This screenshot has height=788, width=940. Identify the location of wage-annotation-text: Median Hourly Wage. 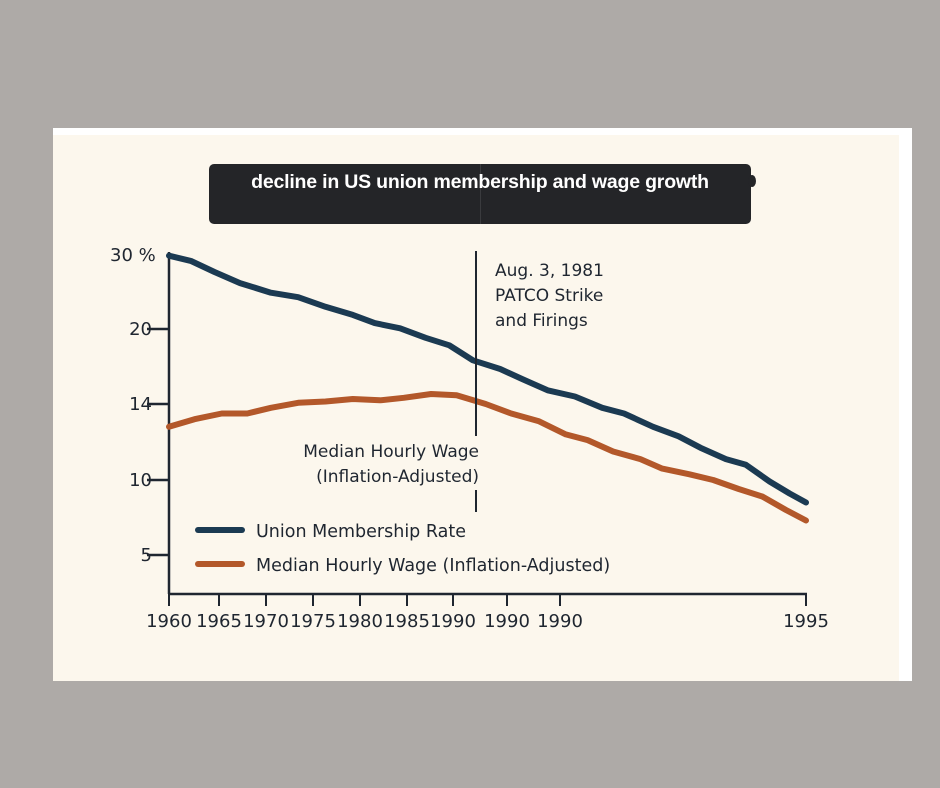
(391, 452).